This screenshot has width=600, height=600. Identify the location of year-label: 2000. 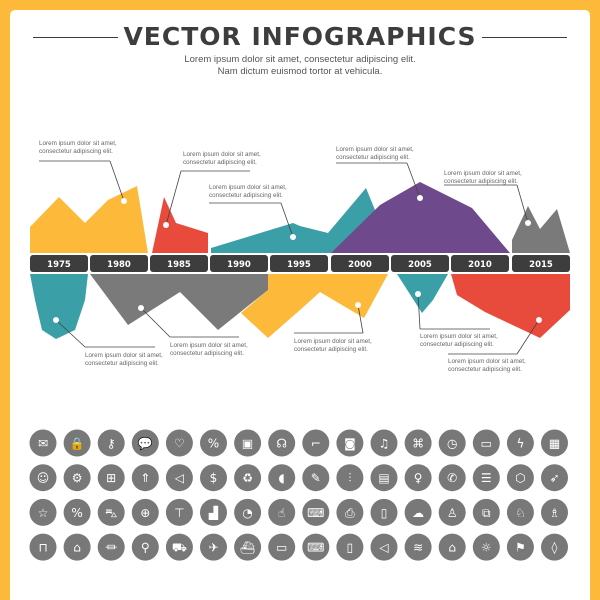
(360, 265).